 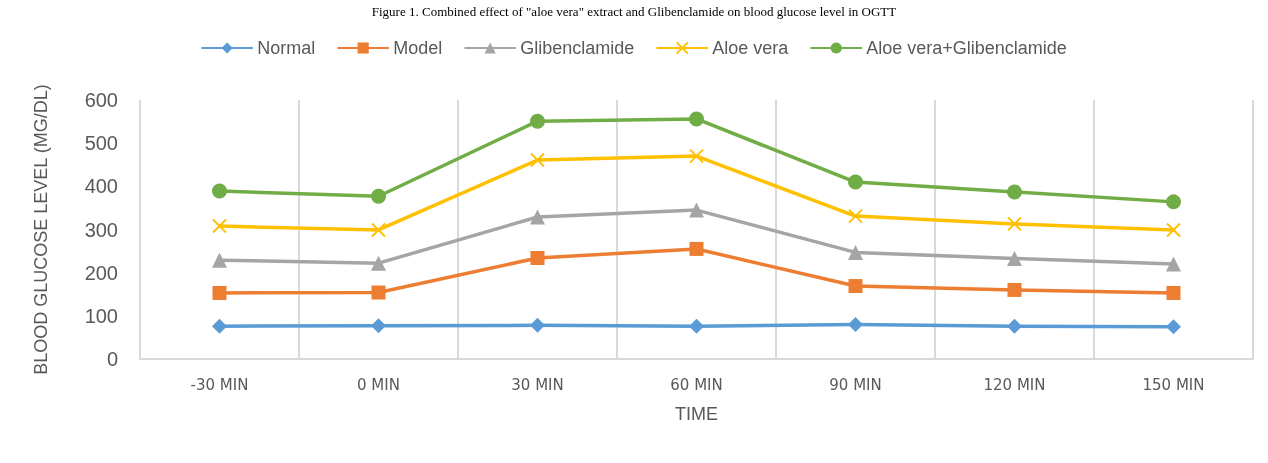 I want to click on legend-label: Aloe vera+Glibenclamide, so click(x=966, y=48).